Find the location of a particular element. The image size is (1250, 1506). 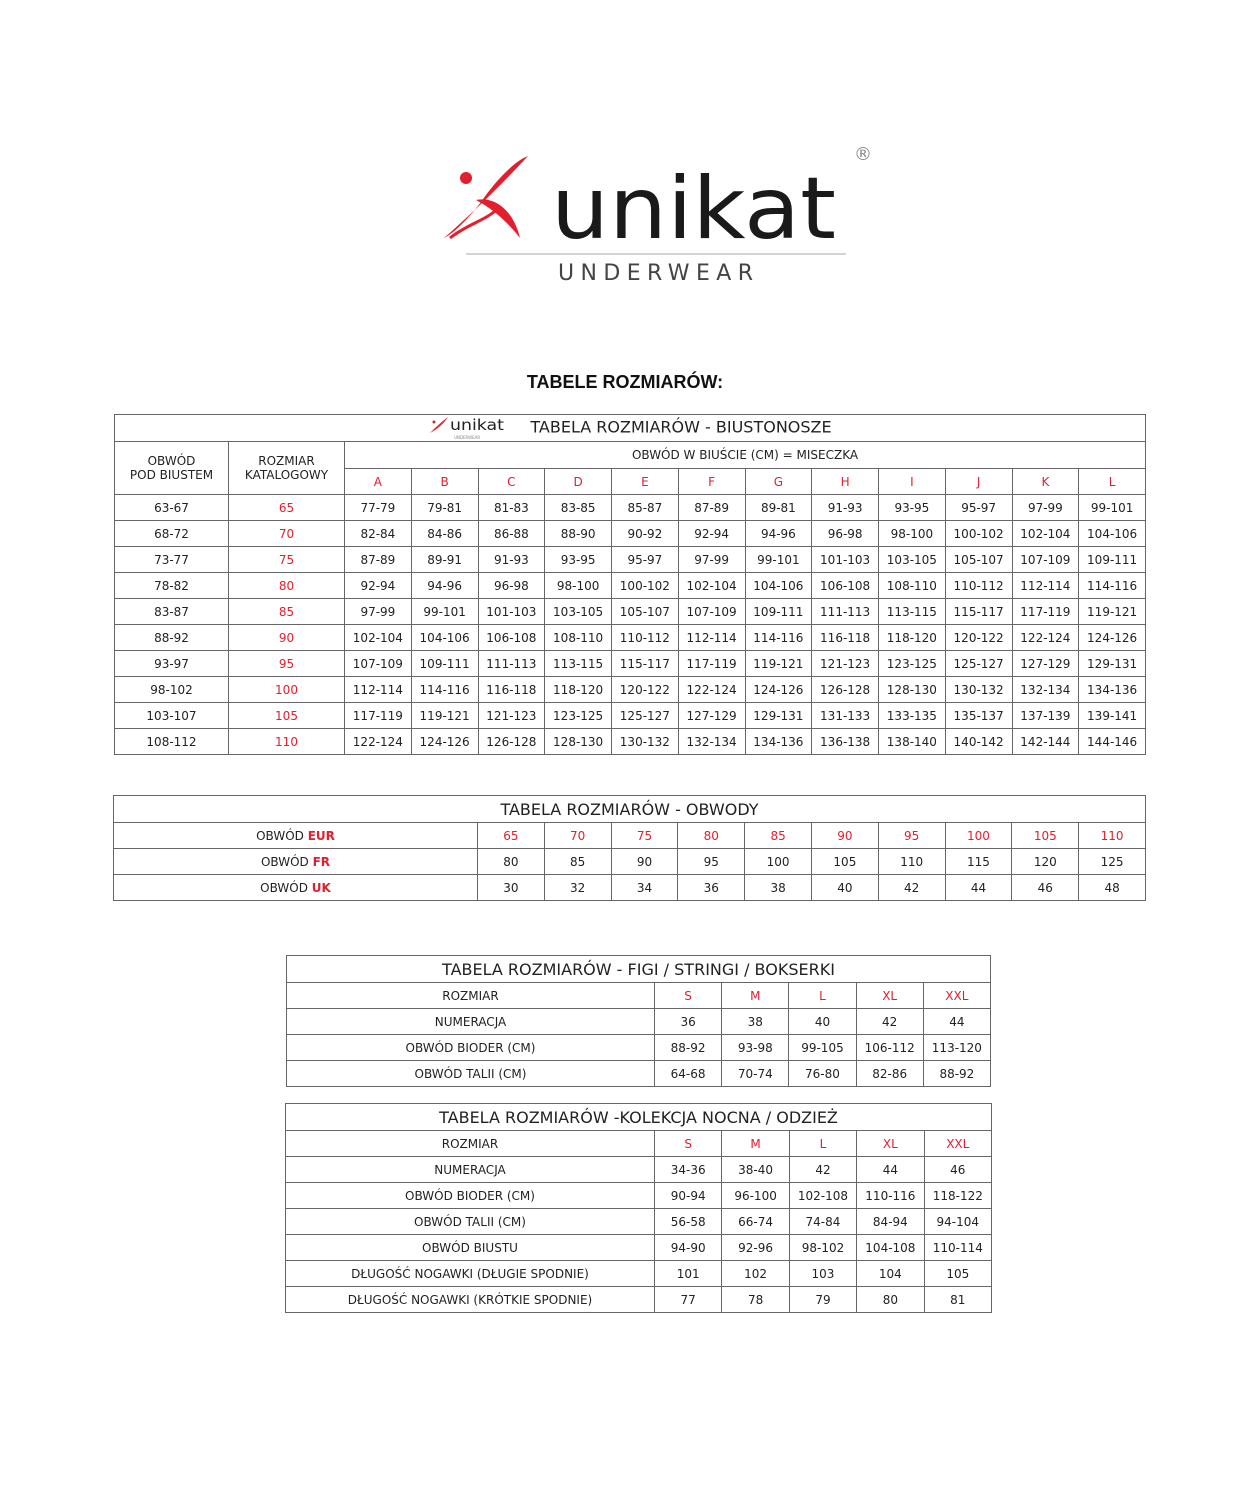

cup-letter: G is located at coordinates (778, 481).